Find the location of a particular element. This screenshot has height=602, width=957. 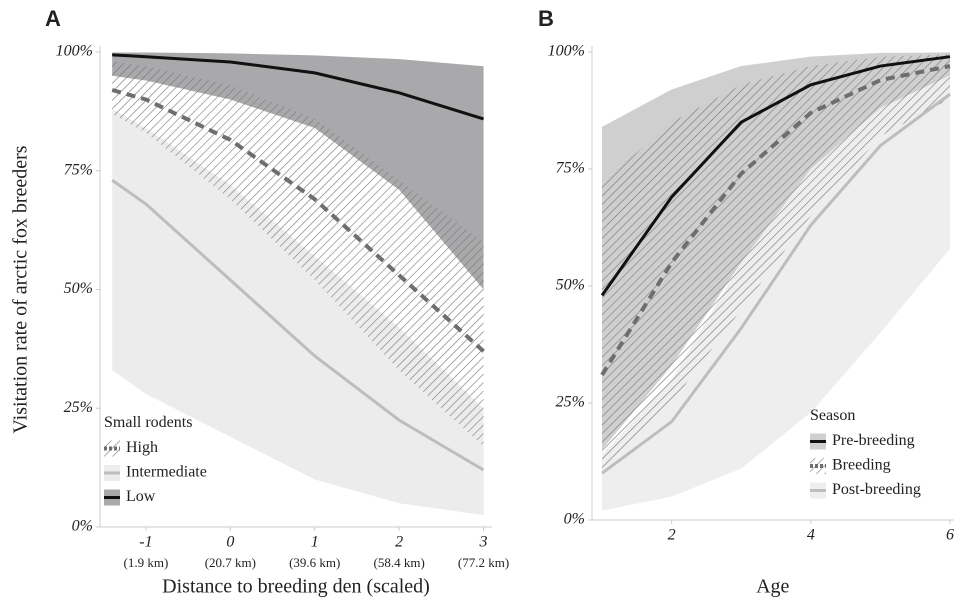

y-axis-title: Visitation rate of arctic fox breeders is located at coordinates (21, 289).